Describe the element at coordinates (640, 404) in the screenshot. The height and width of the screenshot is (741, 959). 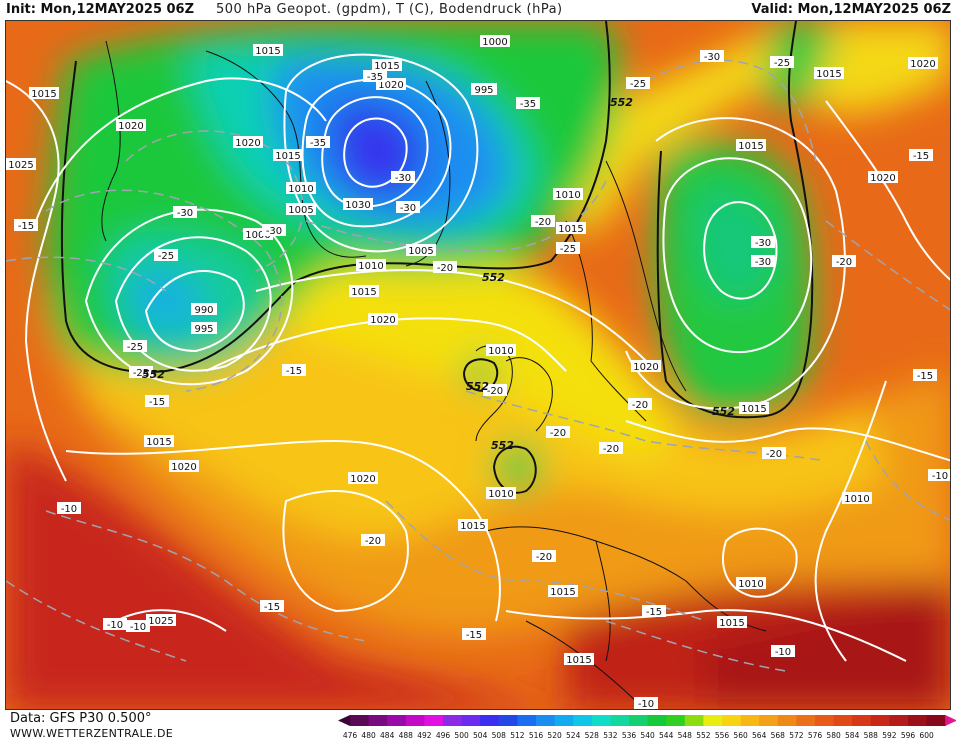
I see `temperature-label: -20` at that location.